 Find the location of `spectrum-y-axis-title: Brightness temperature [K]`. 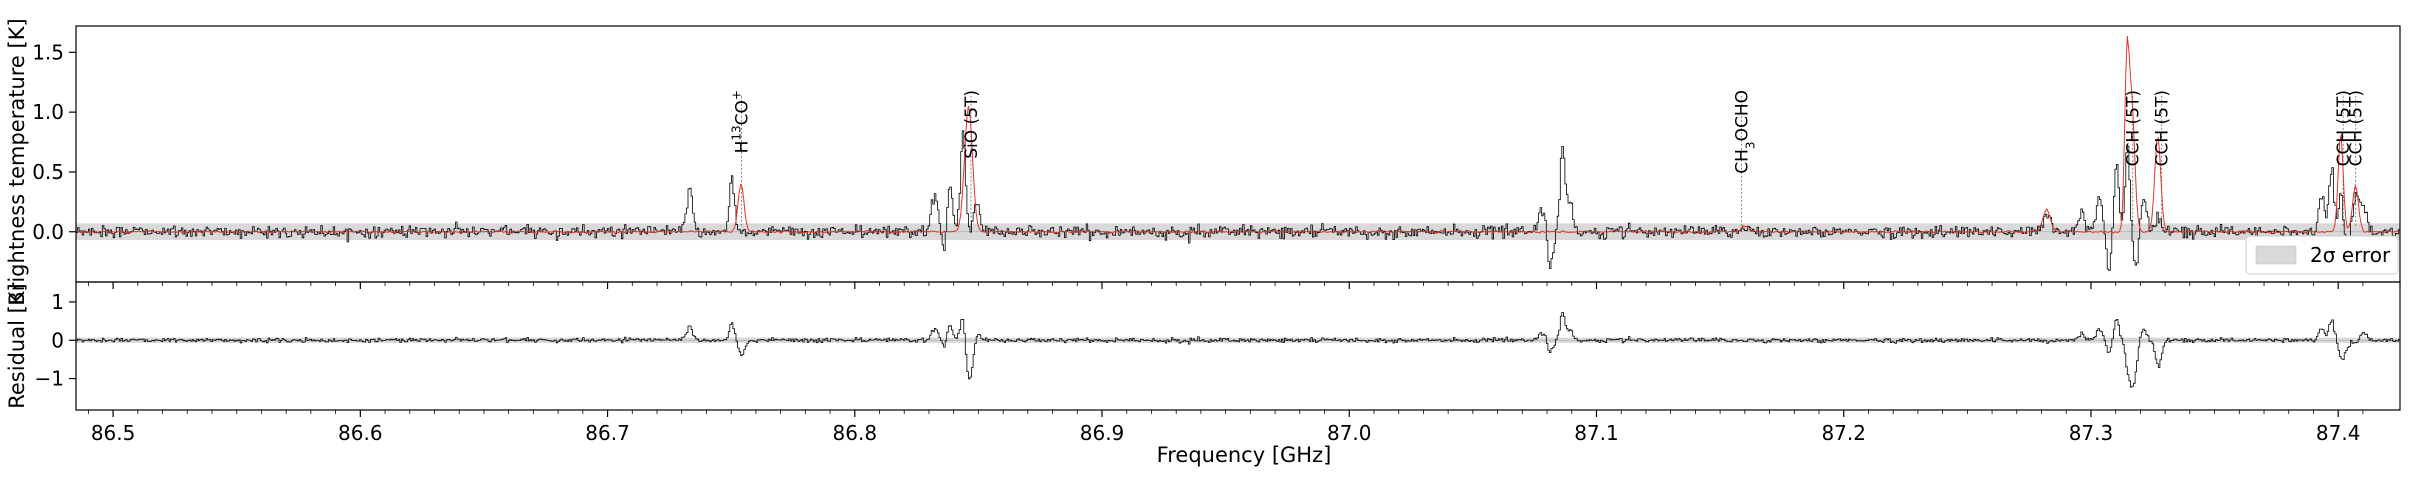

spectrum-y-axis-title: Brightness temperature [K] is located at coordinates (17, 161).